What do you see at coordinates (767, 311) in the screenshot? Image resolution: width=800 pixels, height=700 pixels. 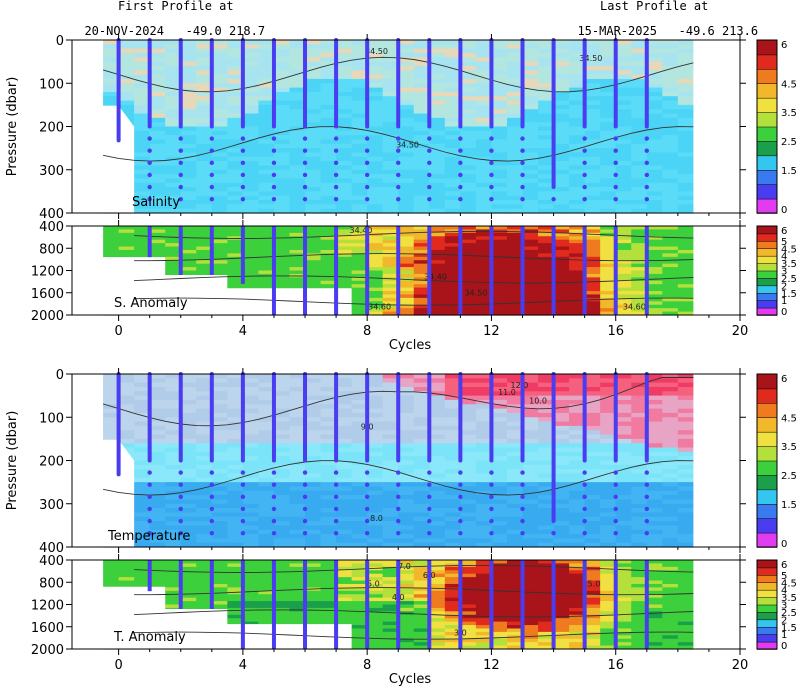 I see `colorbar-swatch` at bounding box center [767, 311].